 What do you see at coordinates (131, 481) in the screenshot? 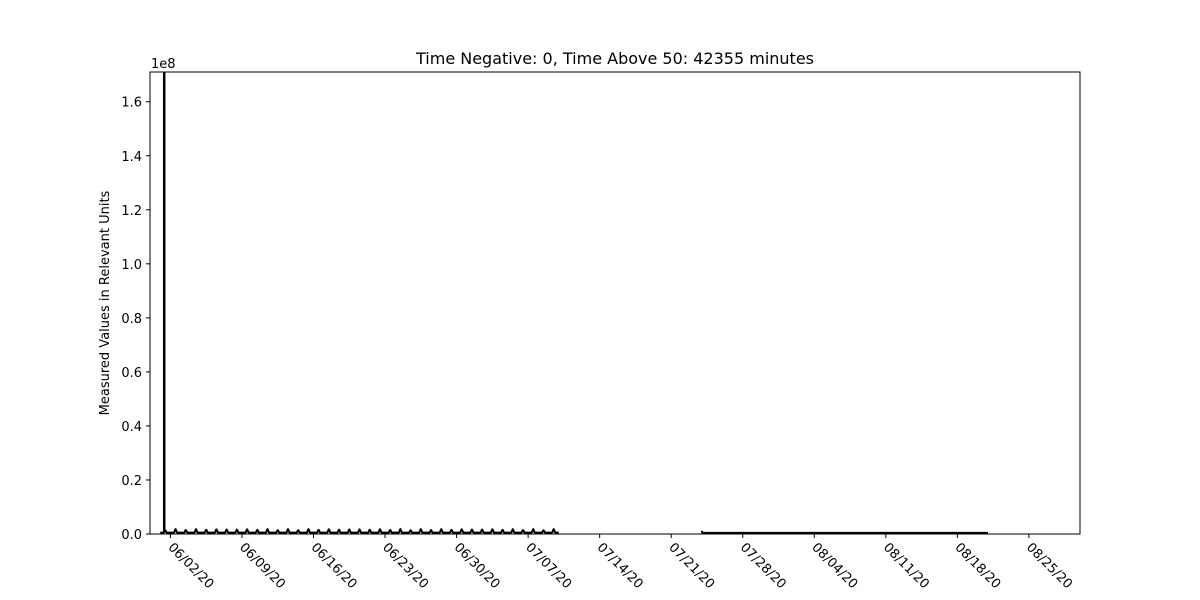
I see `y-tick-label: 0.2` at bounding box center [131, 481].